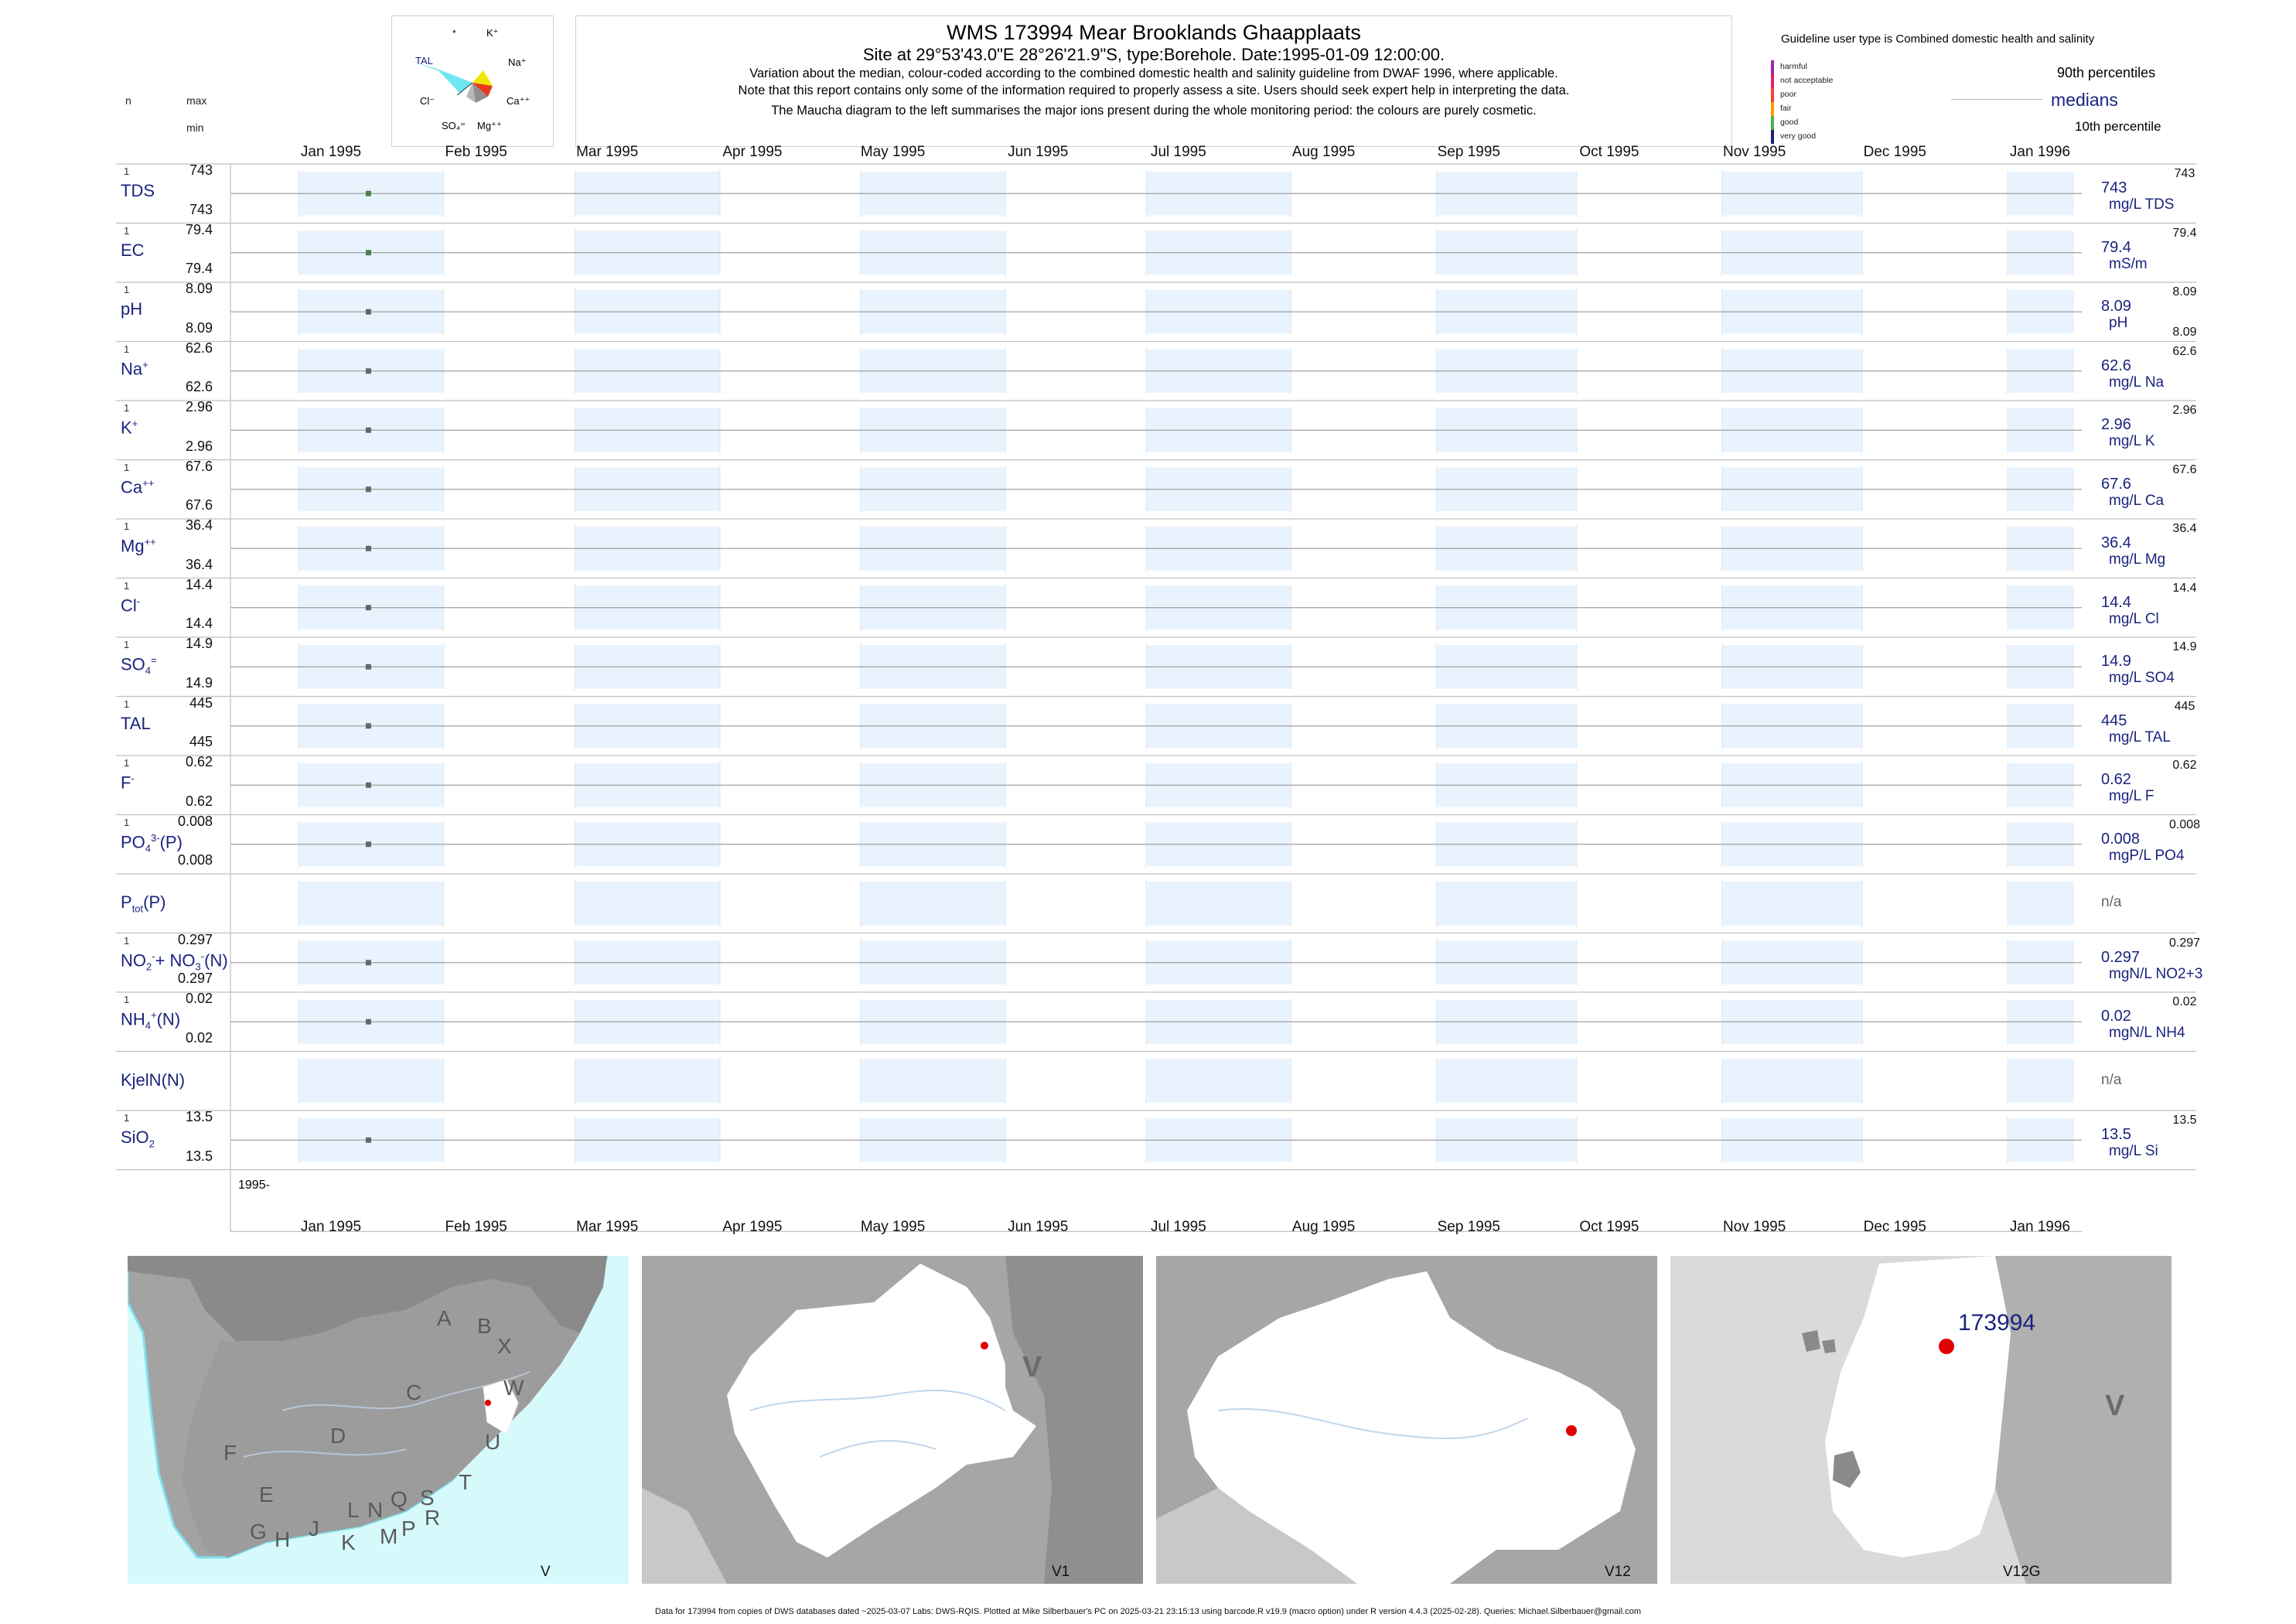  What do you see at coordinates (2184, 588) in the screenshot?
I see `right-max-value: 14.4` at bounding box center [2184, 588].